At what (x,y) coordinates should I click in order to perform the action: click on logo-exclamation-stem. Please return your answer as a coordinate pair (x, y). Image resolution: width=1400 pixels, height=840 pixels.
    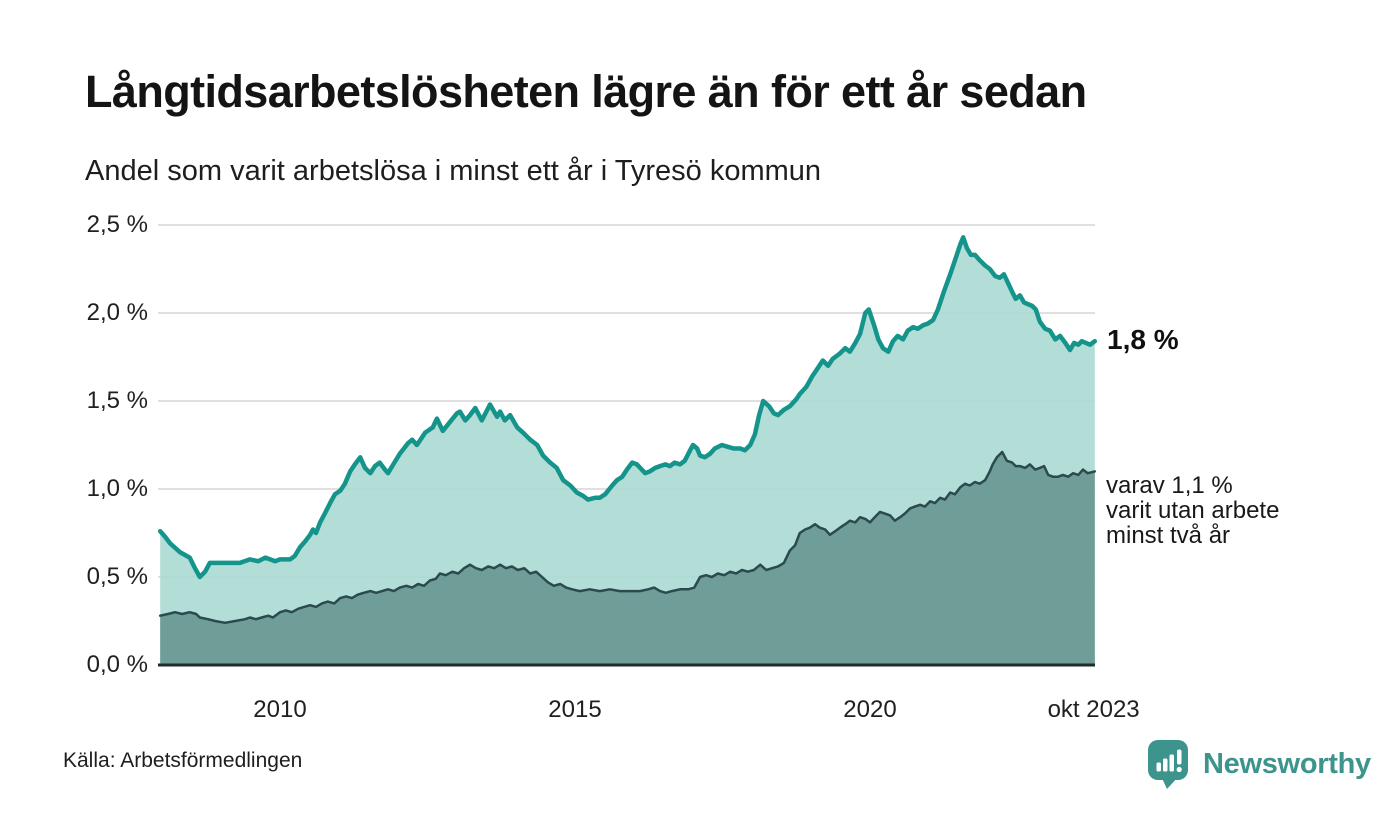
    Looking at the image, I should click on (1179, 757).